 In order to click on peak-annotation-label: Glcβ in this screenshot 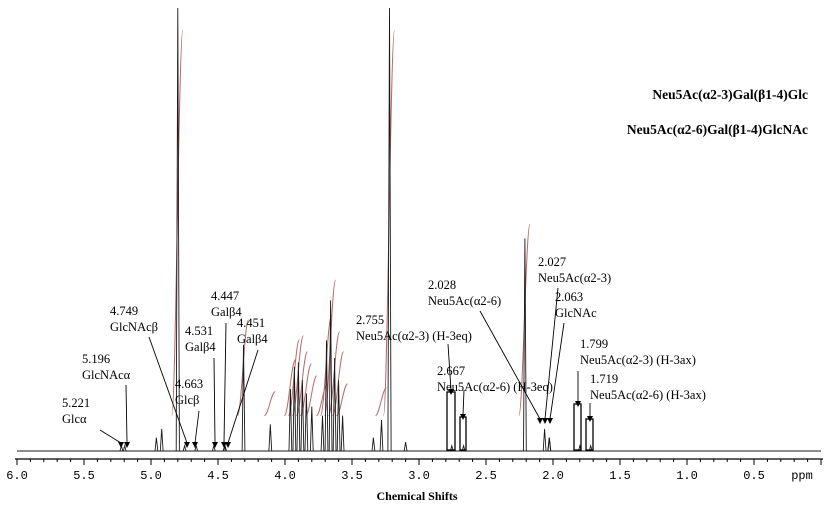, I will do `click(187, 400)`.